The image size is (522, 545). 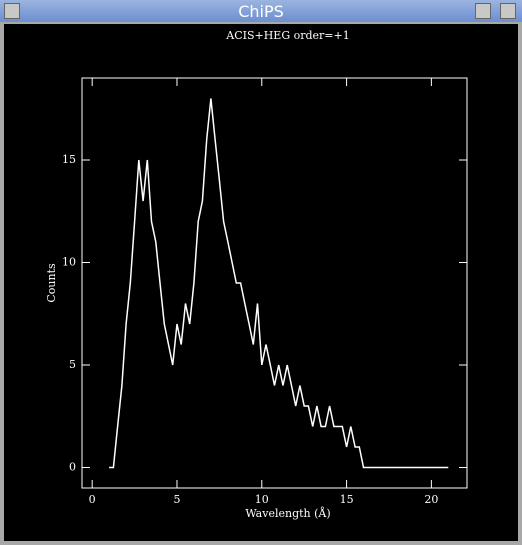 What do you see at coordinates (72, 467) in the screenshot?
I see `y-tick-label: 0` at bounding box center [72, 467].